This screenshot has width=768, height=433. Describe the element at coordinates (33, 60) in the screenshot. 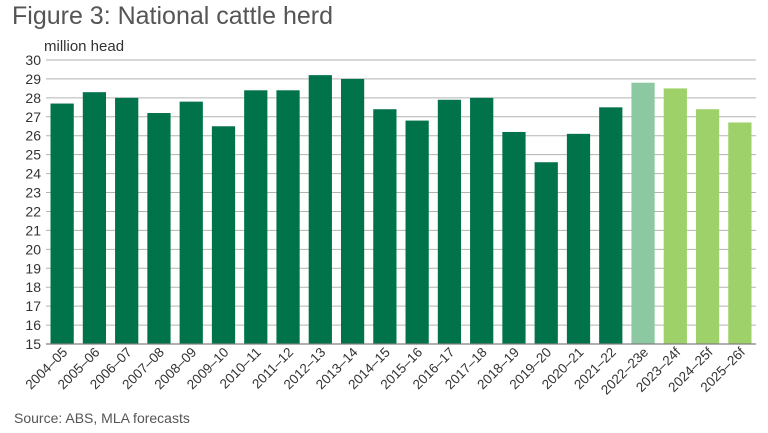

I see `y-tick-label: 30` at that location.